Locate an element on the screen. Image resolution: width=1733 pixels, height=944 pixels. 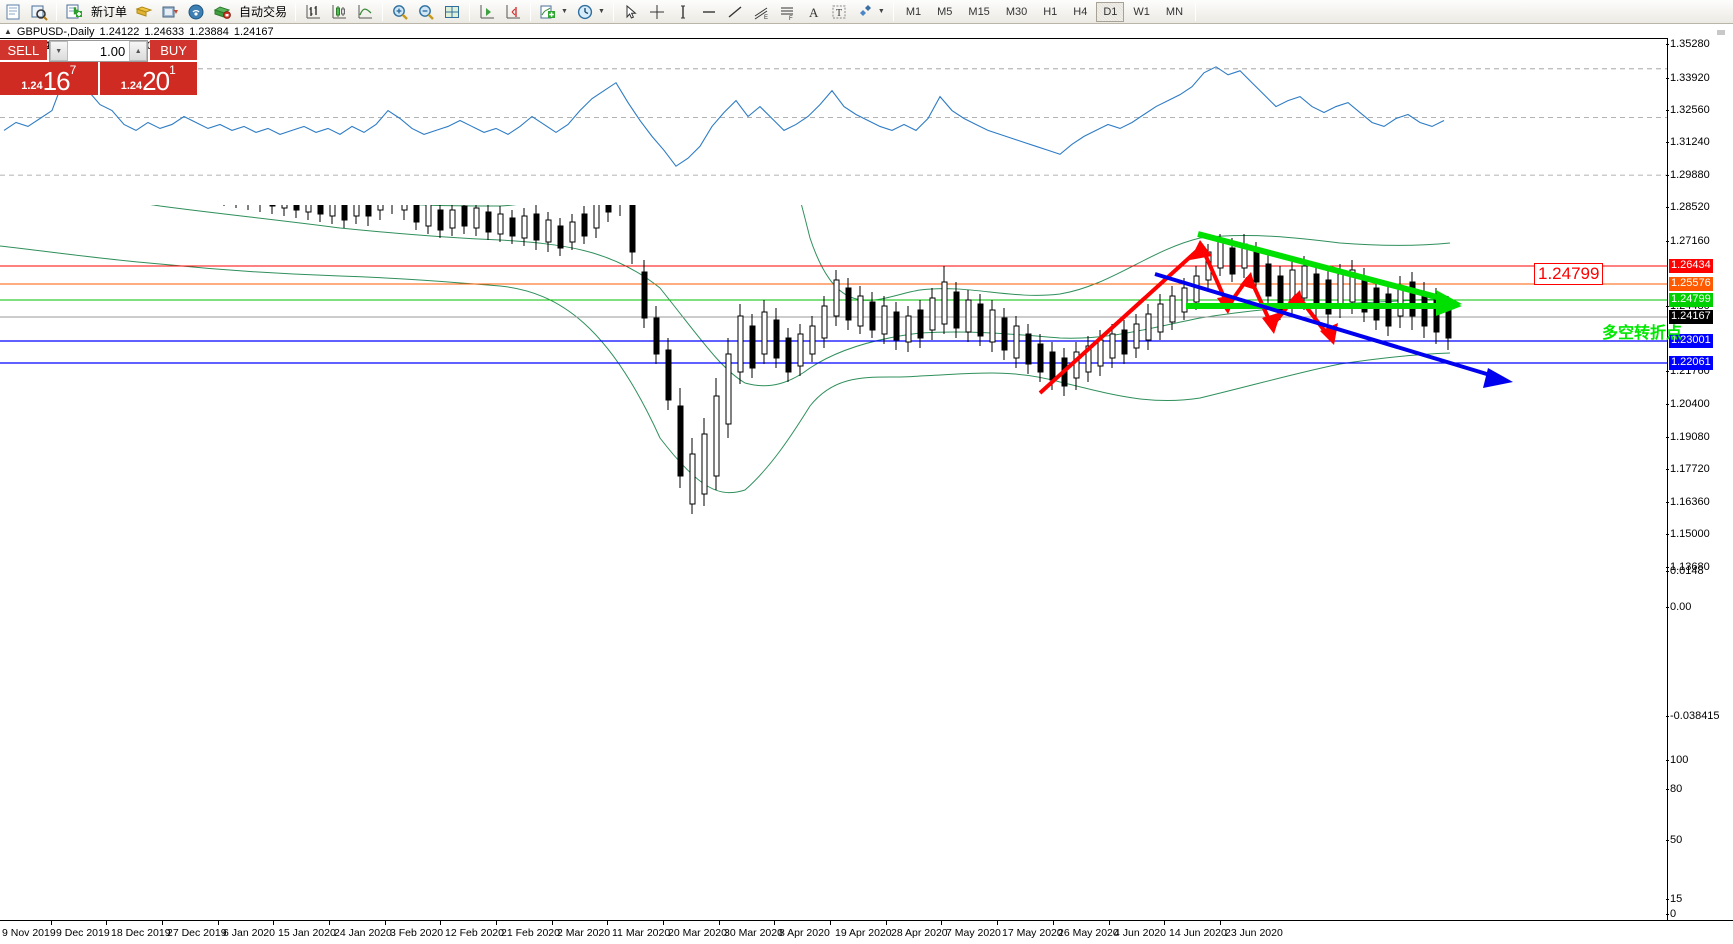
buy-button: BUY is located at coordinates (173, 51).